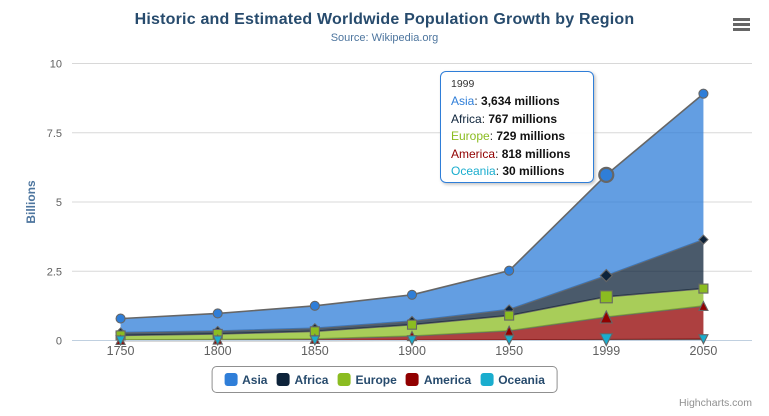 This screenshot has height=416, width=769. What do you see at coordinates (473, 153) in the screenshot?
I see `tooltip-series-name: America` at bounding box center [473, 153].